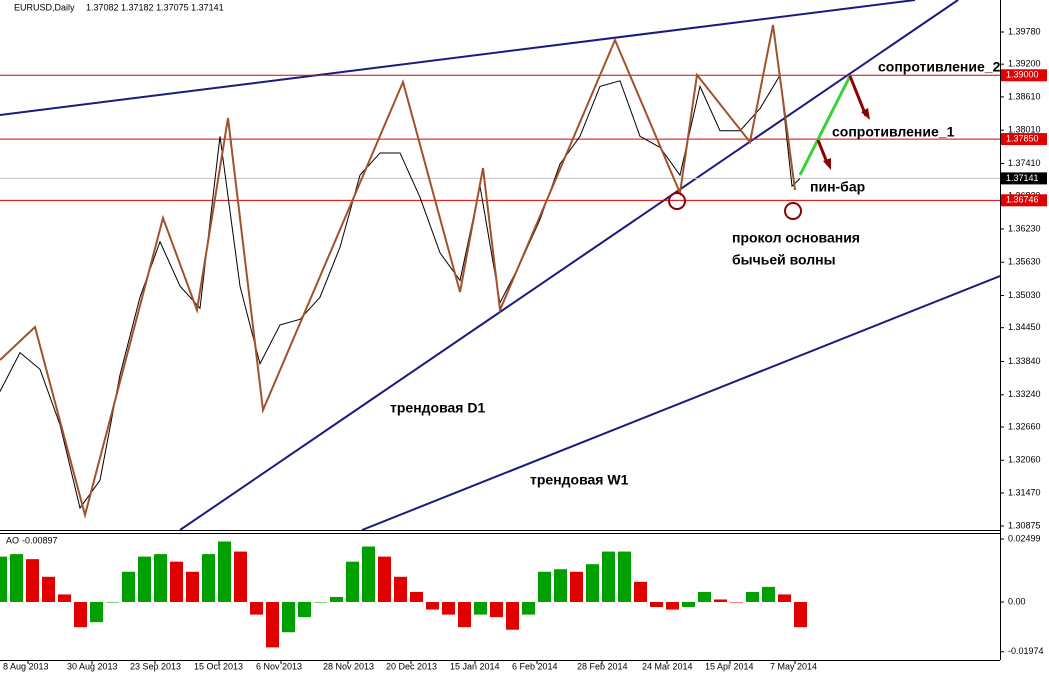  Describe the element at coordinates (939, 67) in the screenshot. I see `annotation: сопротивление_2` at that location.